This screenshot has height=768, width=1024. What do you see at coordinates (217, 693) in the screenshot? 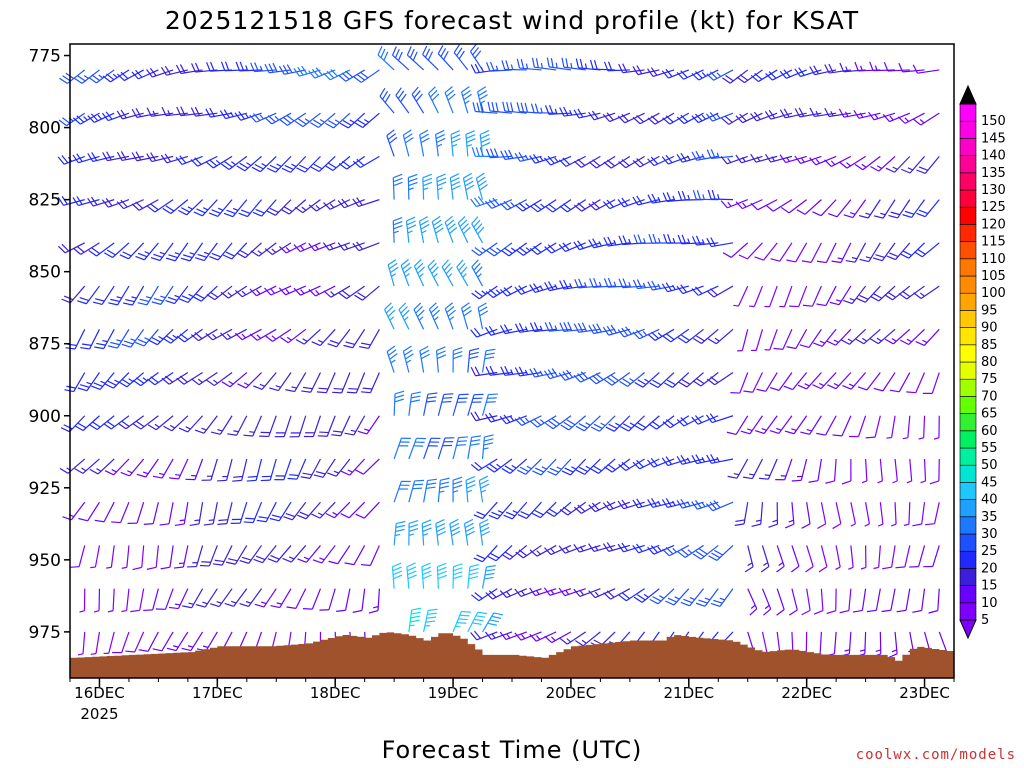
I see `x-tick-label: 17DEC` at bounding box center [217, 693].